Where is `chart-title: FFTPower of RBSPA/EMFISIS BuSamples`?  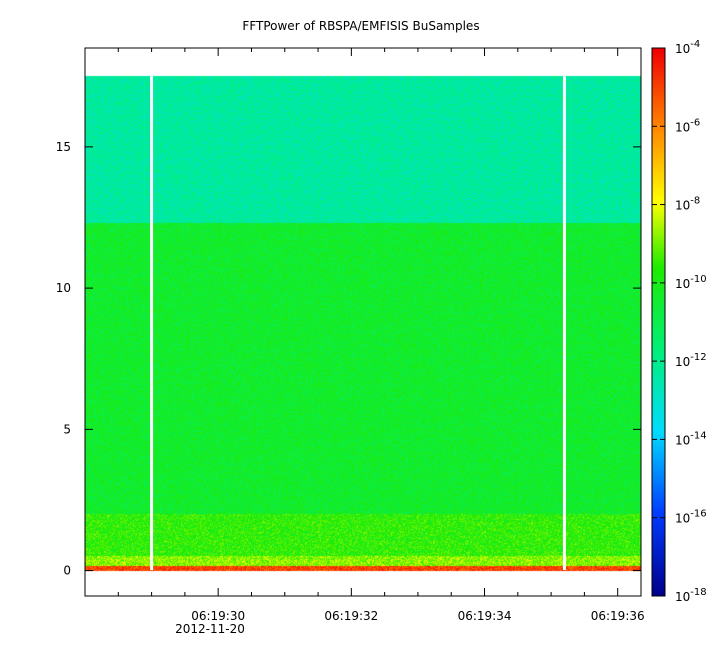 chart-title: FFTPower of RBSPA/EMFISIS BuSamples is located at coordinates (360, 26).